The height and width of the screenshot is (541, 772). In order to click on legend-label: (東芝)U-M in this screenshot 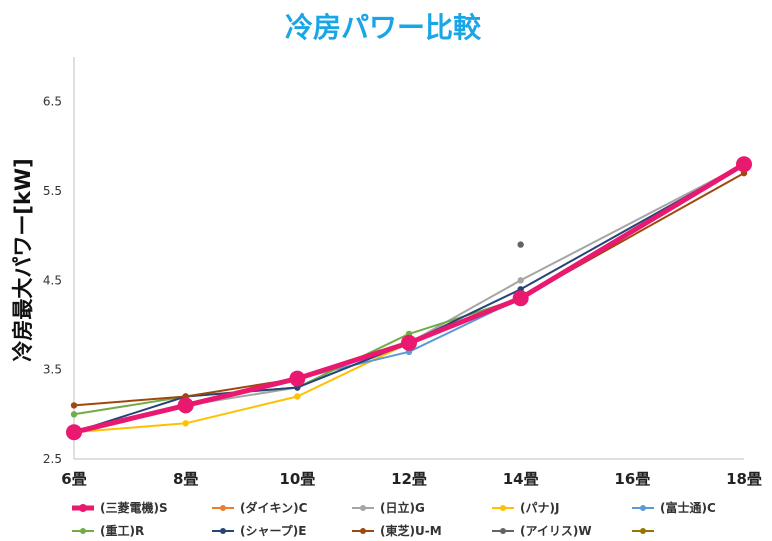, I will do `click(411, 530)`.